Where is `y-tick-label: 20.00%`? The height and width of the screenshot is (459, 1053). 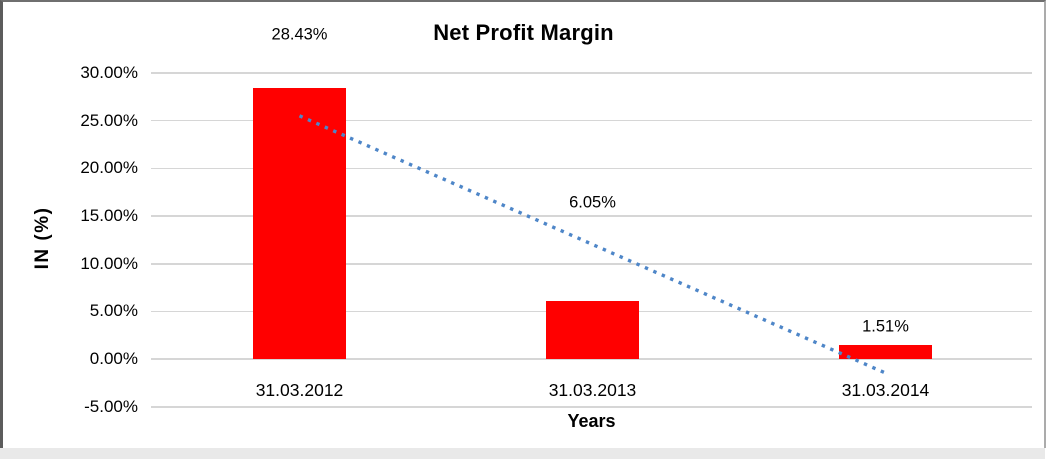 y-tick-label: 20.00% is located at coordinates (109, 168).